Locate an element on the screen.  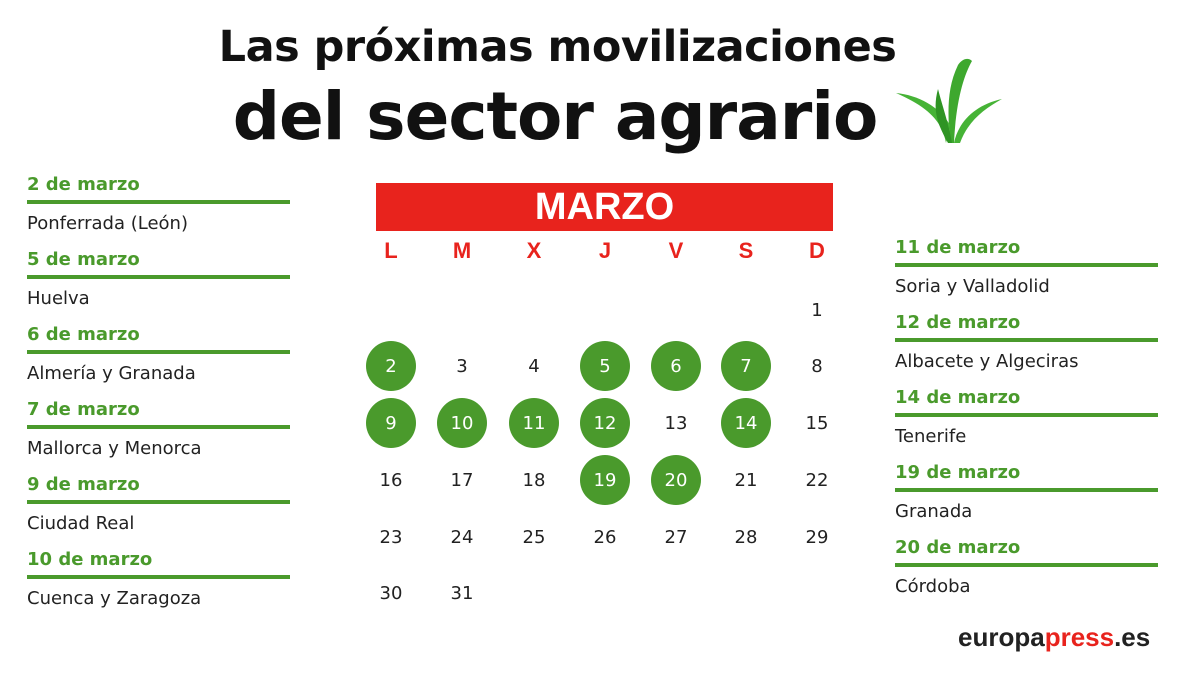
calendar-day-highlighted: 7 is located at coordinates (746, 366).